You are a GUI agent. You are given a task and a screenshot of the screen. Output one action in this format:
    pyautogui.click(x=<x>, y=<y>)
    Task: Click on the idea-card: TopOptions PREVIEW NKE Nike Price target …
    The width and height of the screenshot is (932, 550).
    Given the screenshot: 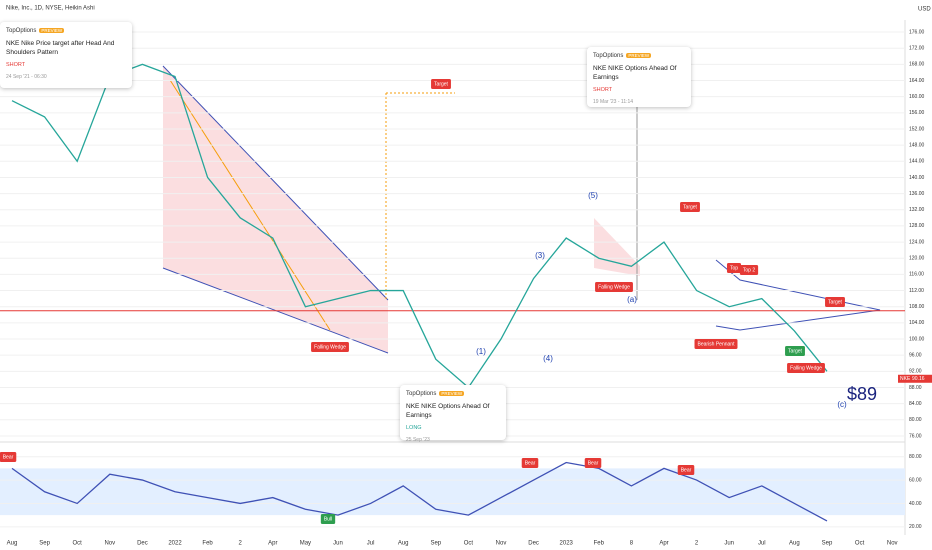 What is the action you would take?
    pyautogui.click(x=66, y=55)
    